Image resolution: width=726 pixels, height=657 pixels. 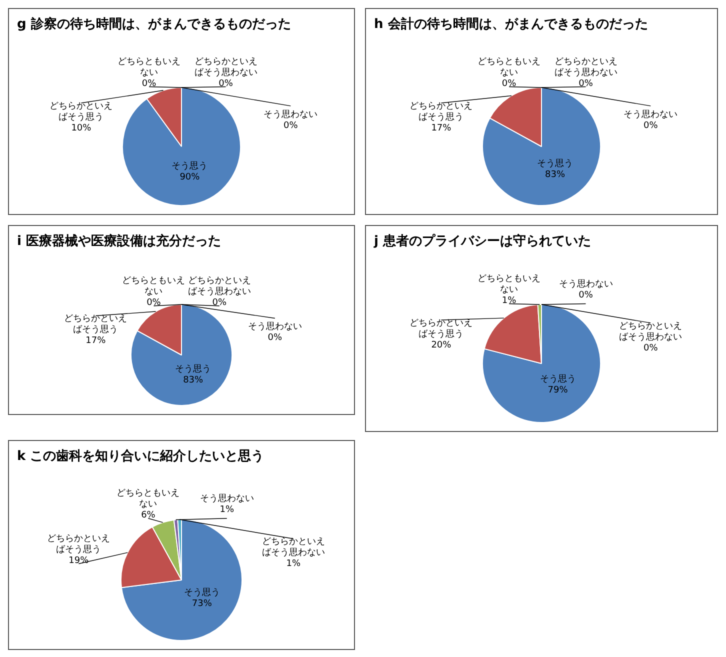 I want to click on chart-title: g 診察の待ち時間は、がまんできるものだった, so click(x=154, y=24).